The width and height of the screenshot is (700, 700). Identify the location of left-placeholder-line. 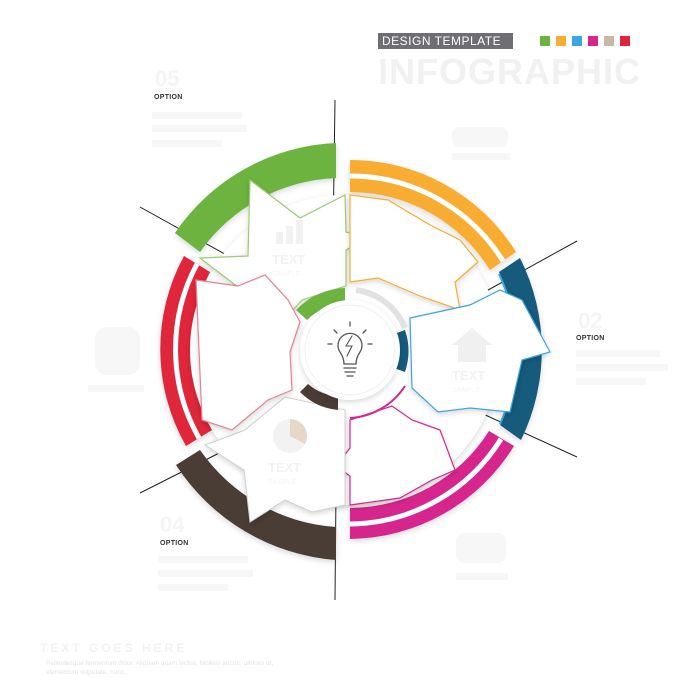
(116, 388).